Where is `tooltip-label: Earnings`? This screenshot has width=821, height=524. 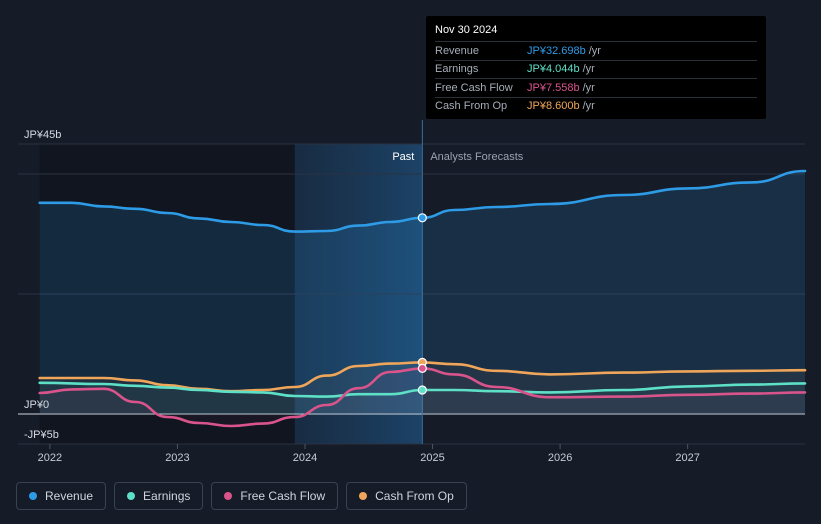 tooltip-label: Earnings is located at coordinates (457, 69).